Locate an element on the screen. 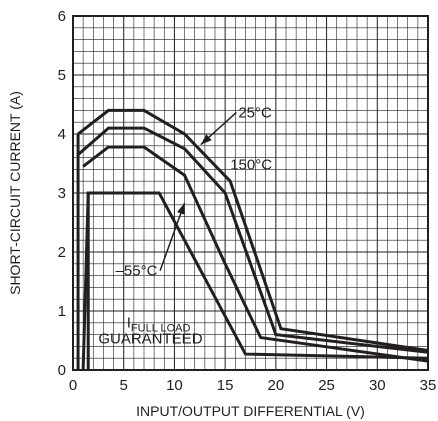 Image resolution: width=438 pixels, height=421 pixels. x-tick-label: 35 is located at coordinates (428, 385).